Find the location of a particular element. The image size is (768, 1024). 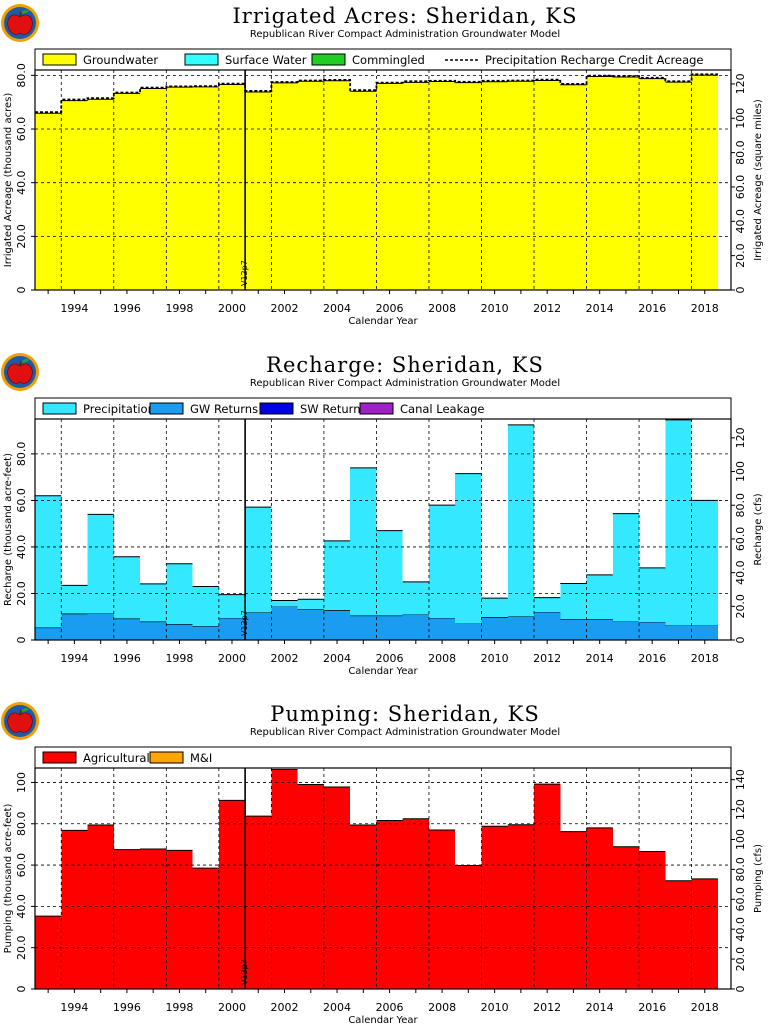

y2-axis-label: Pumping (cfs) is located at coordinates (758, 878).